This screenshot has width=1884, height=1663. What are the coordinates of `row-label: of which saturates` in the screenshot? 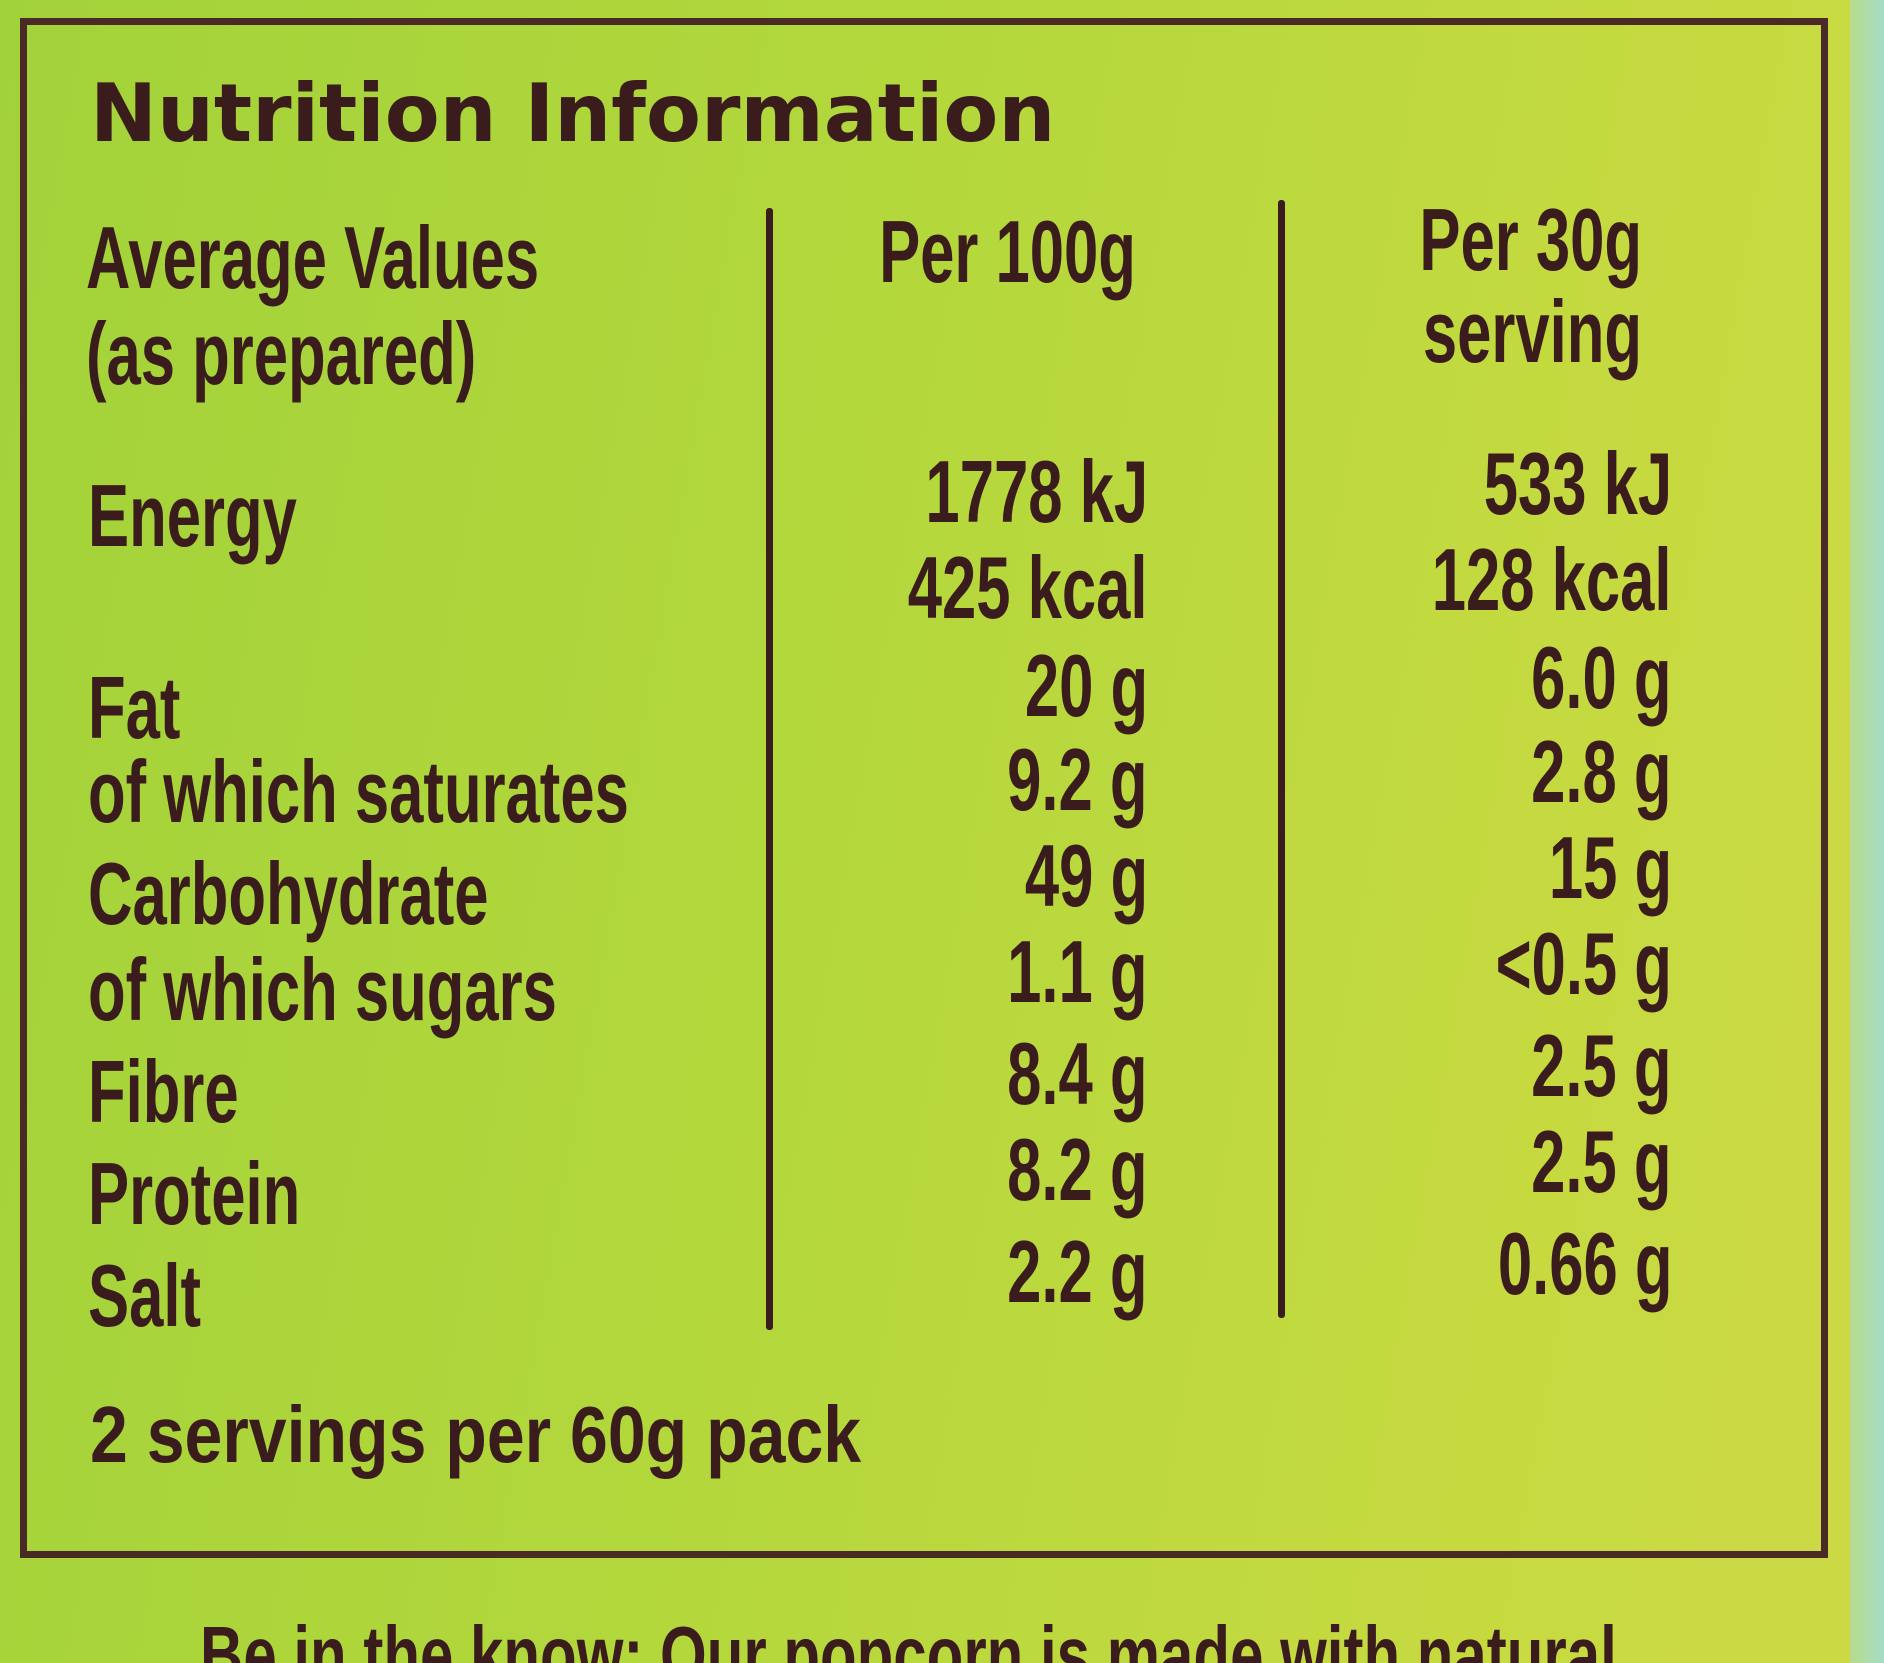 It's located at (358, 791).